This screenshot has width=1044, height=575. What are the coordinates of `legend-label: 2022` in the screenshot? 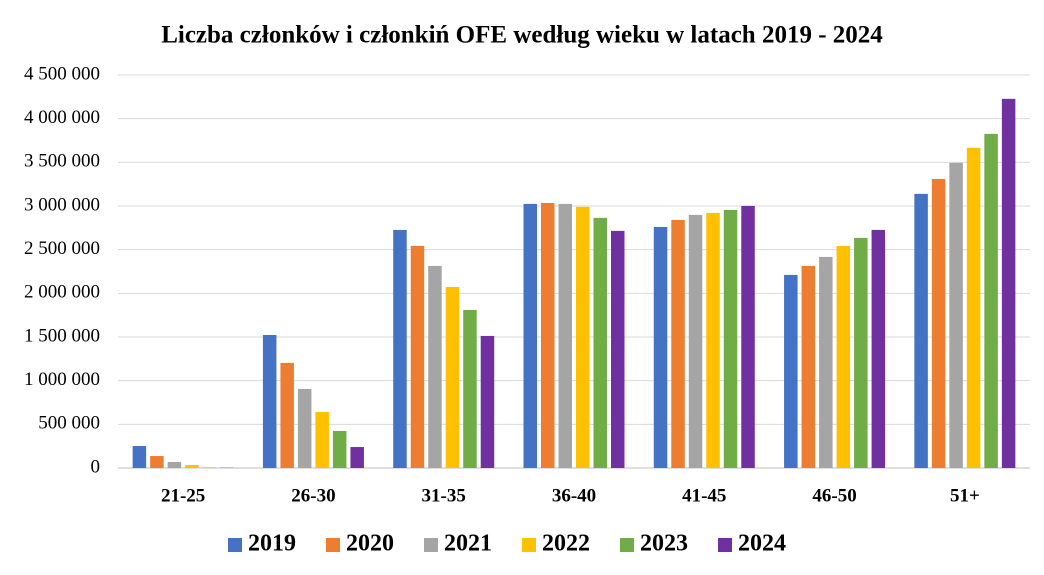 It's located at (566, 544).